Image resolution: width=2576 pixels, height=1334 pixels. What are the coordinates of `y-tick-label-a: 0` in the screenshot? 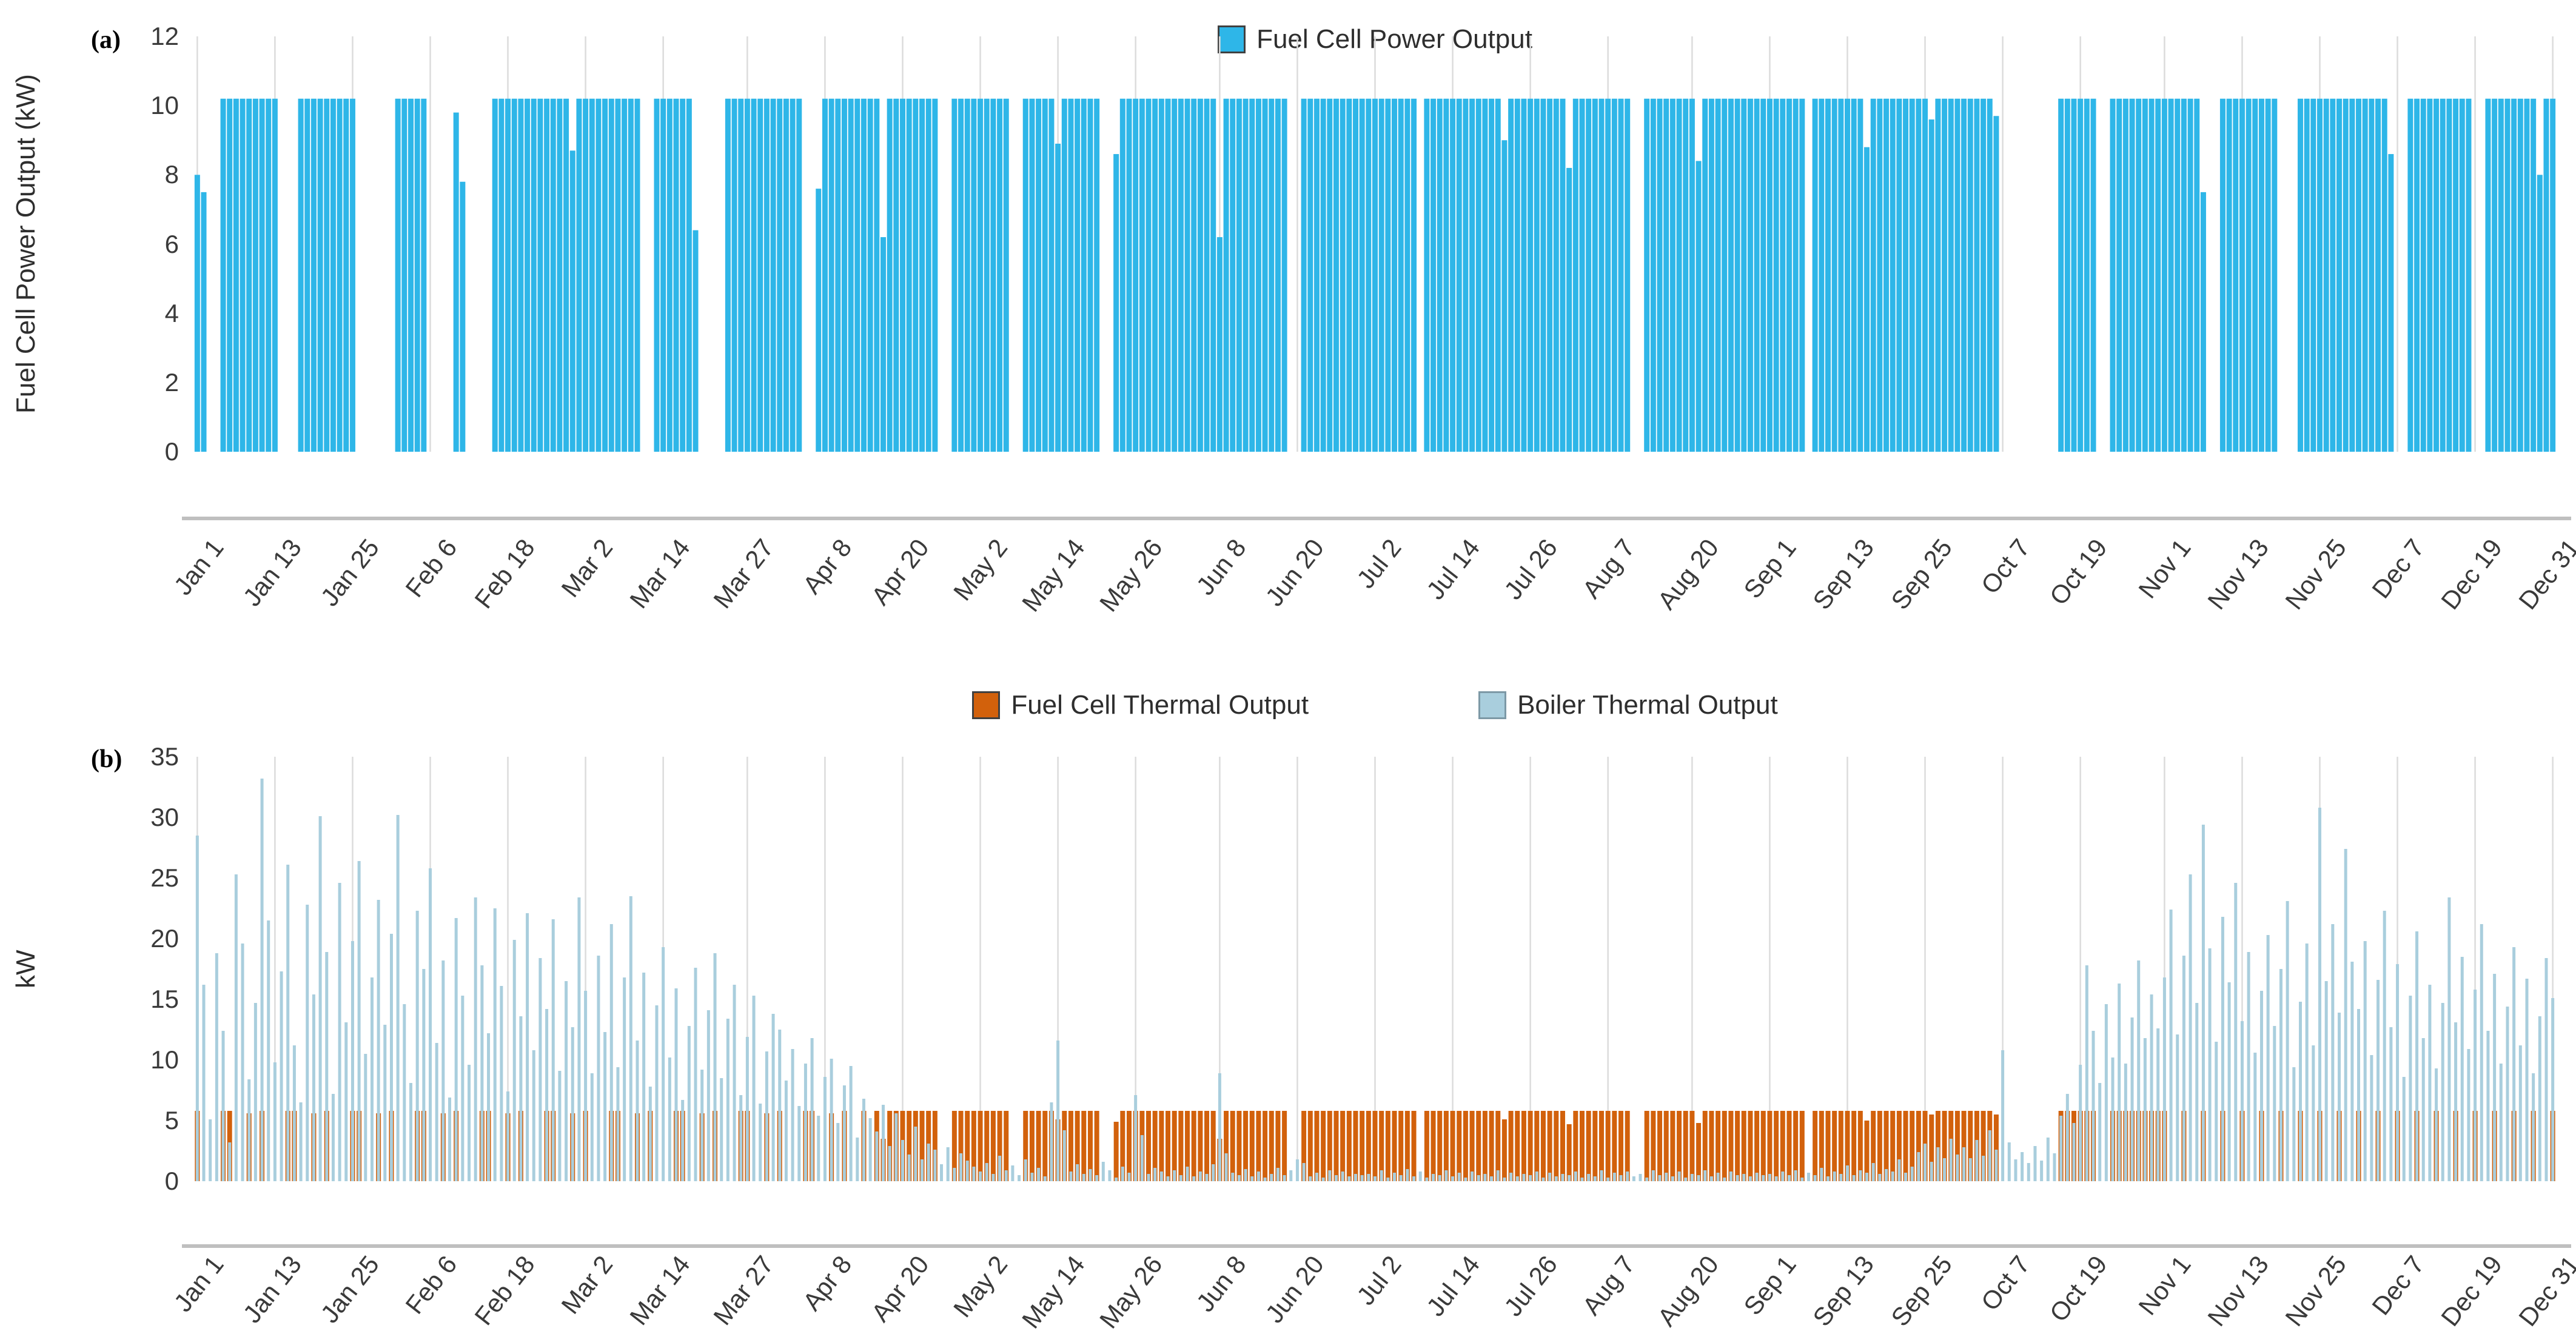 It's located at (172, 451).